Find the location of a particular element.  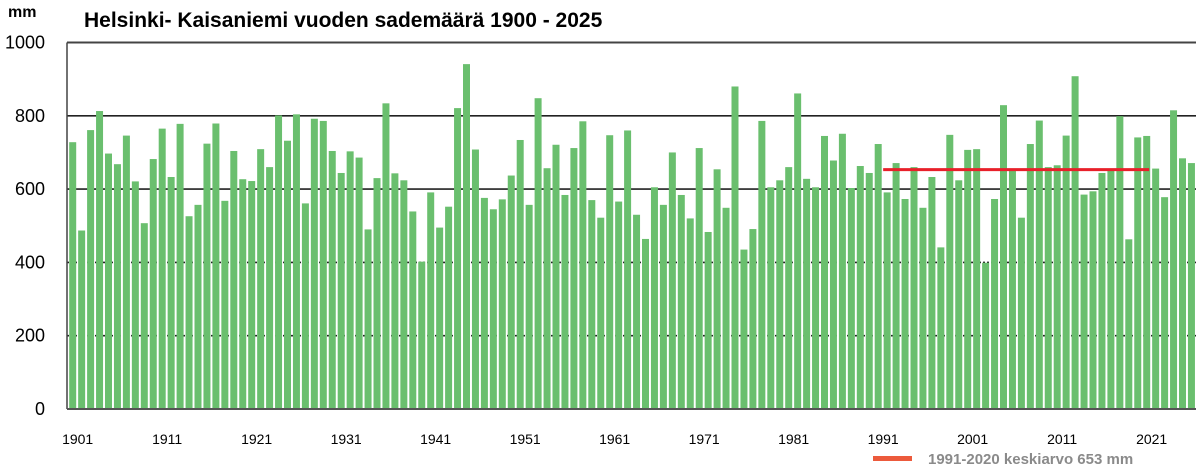

bar-1997 is located at coordinates (941, 328).